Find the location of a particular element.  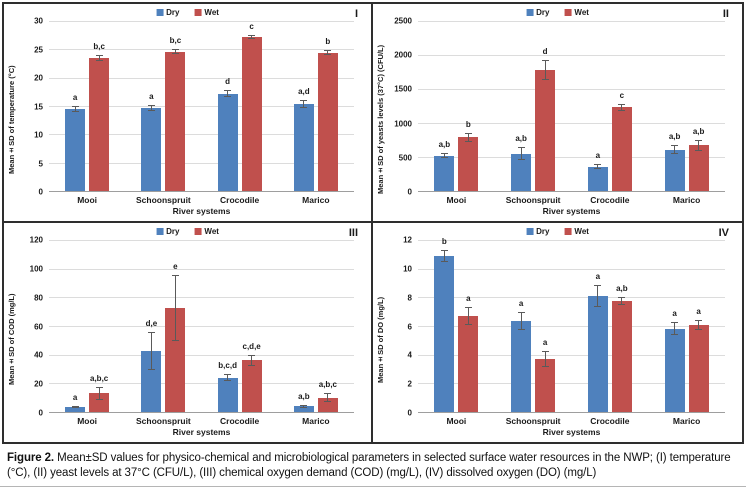

bar-dry-schoonspruit: a,b is located at coordinates (521, 106).